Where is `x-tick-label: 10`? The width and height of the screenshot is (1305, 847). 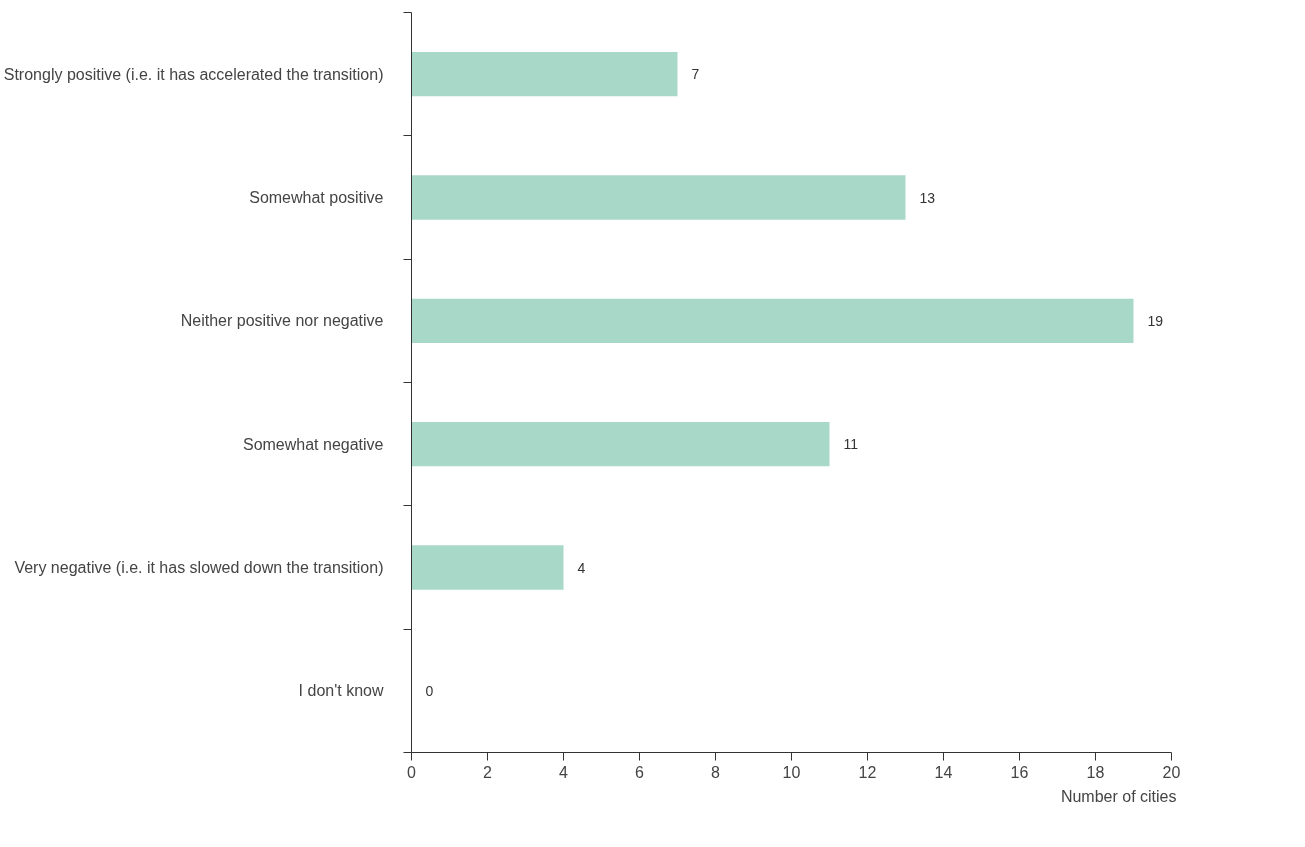
x-tick-label: 10 is located at coordinates (791, 772).